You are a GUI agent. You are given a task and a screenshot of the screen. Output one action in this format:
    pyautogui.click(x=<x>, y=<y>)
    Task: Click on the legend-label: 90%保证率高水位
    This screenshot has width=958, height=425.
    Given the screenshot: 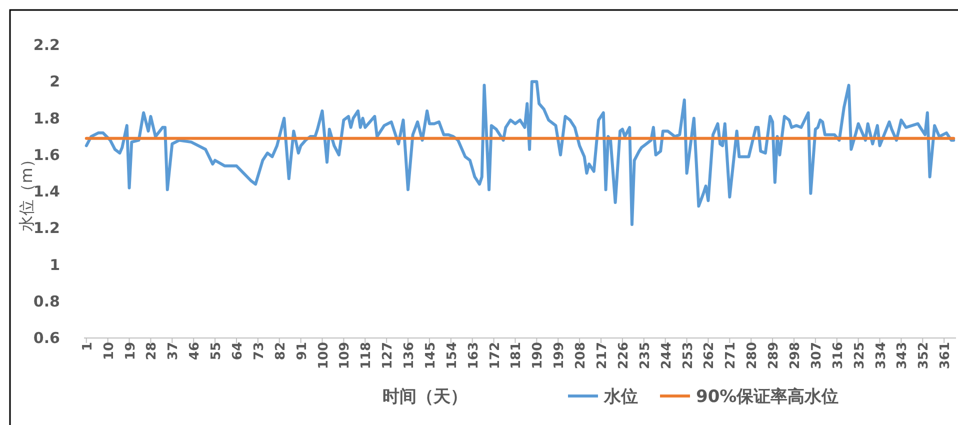 What is the action you would take?
    pyautogui.click(x=767, y=397)
    